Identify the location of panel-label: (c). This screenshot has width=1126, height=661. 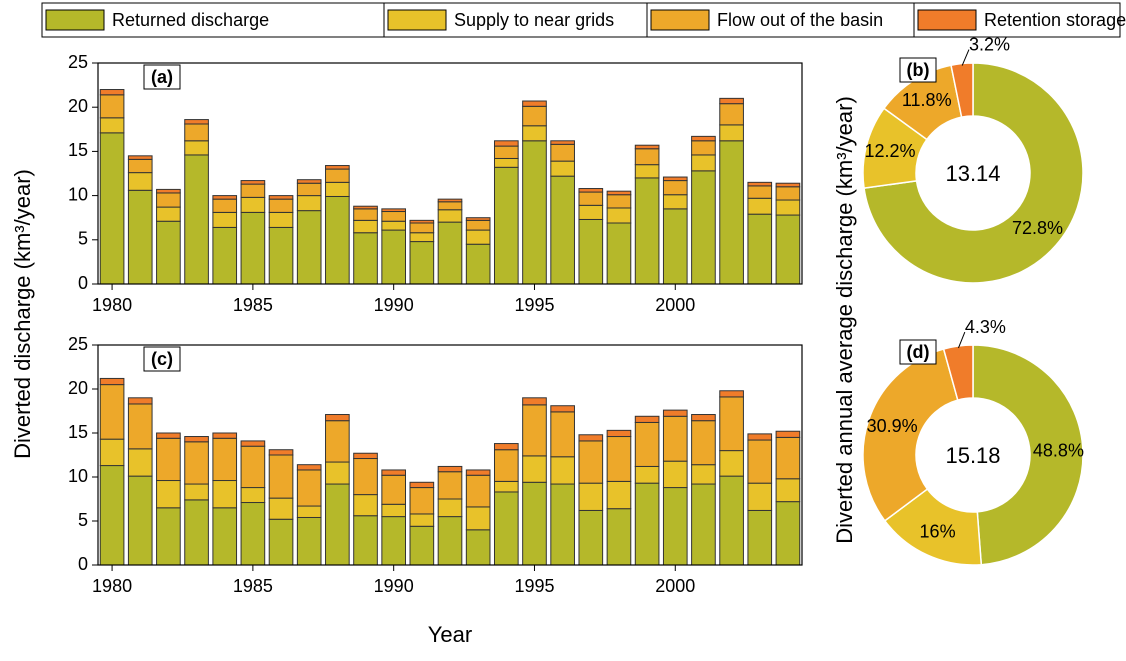
(162, 359).